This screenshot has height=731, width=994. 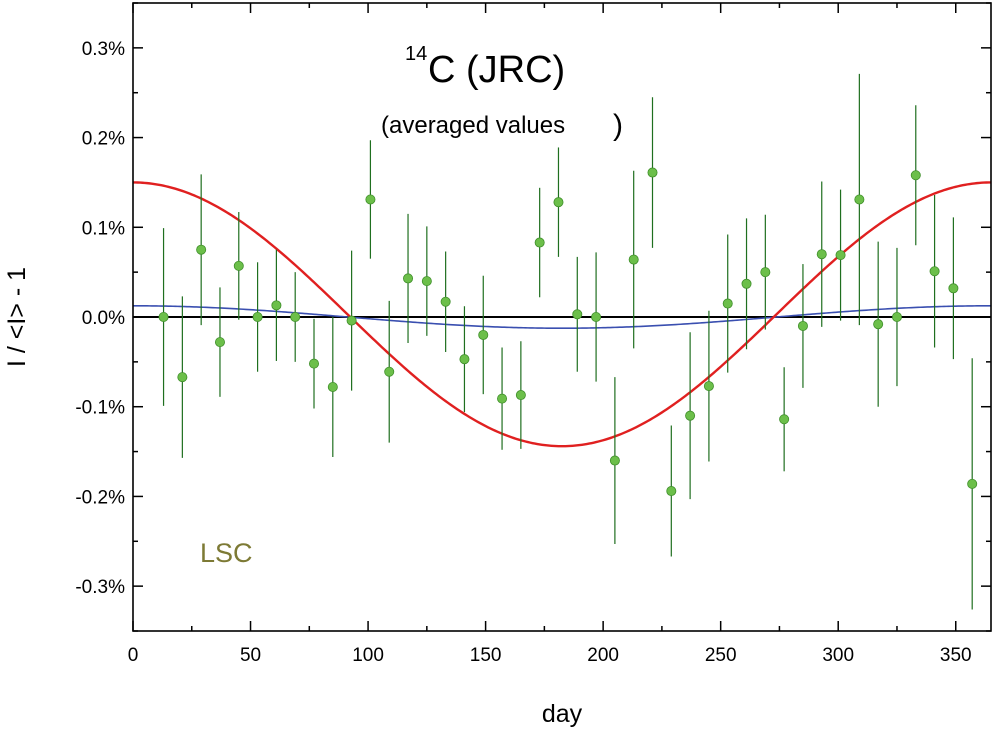 I want to click on y-tick-labels: 0.3% 0.2% 0.1% 0.0% -0.1% -0.2% -0.3%, so click(x=100, y=318).